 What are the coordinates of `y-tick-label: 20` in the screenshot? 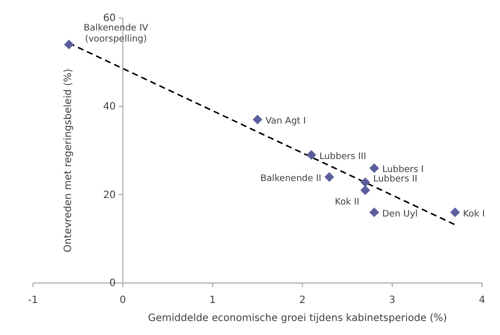 It's located at (109, 195).